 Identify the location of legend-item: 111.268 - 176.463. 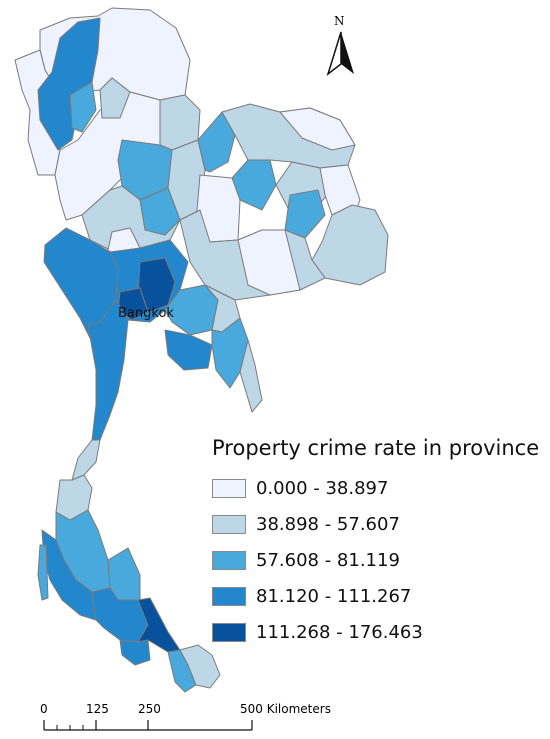
(375, 632).